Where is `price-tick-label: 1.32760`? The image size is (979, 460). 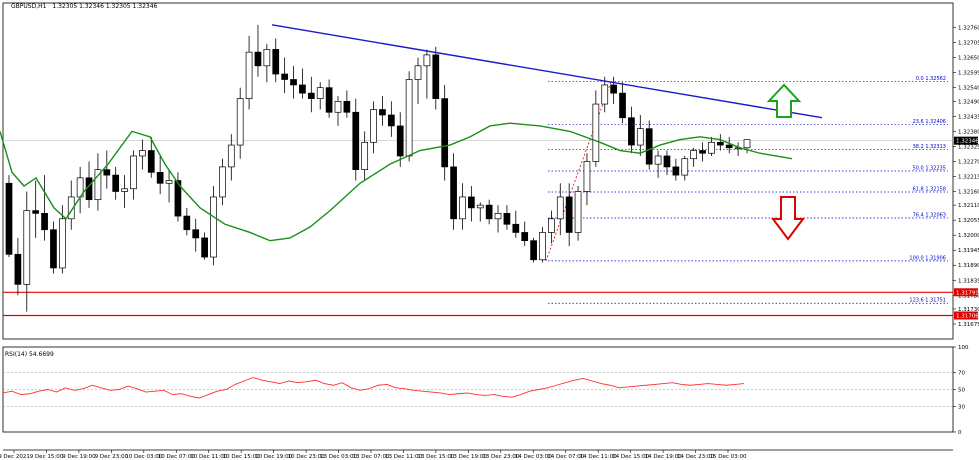 price-tick-label: 1.32760 is located at coordinates (968, 29).